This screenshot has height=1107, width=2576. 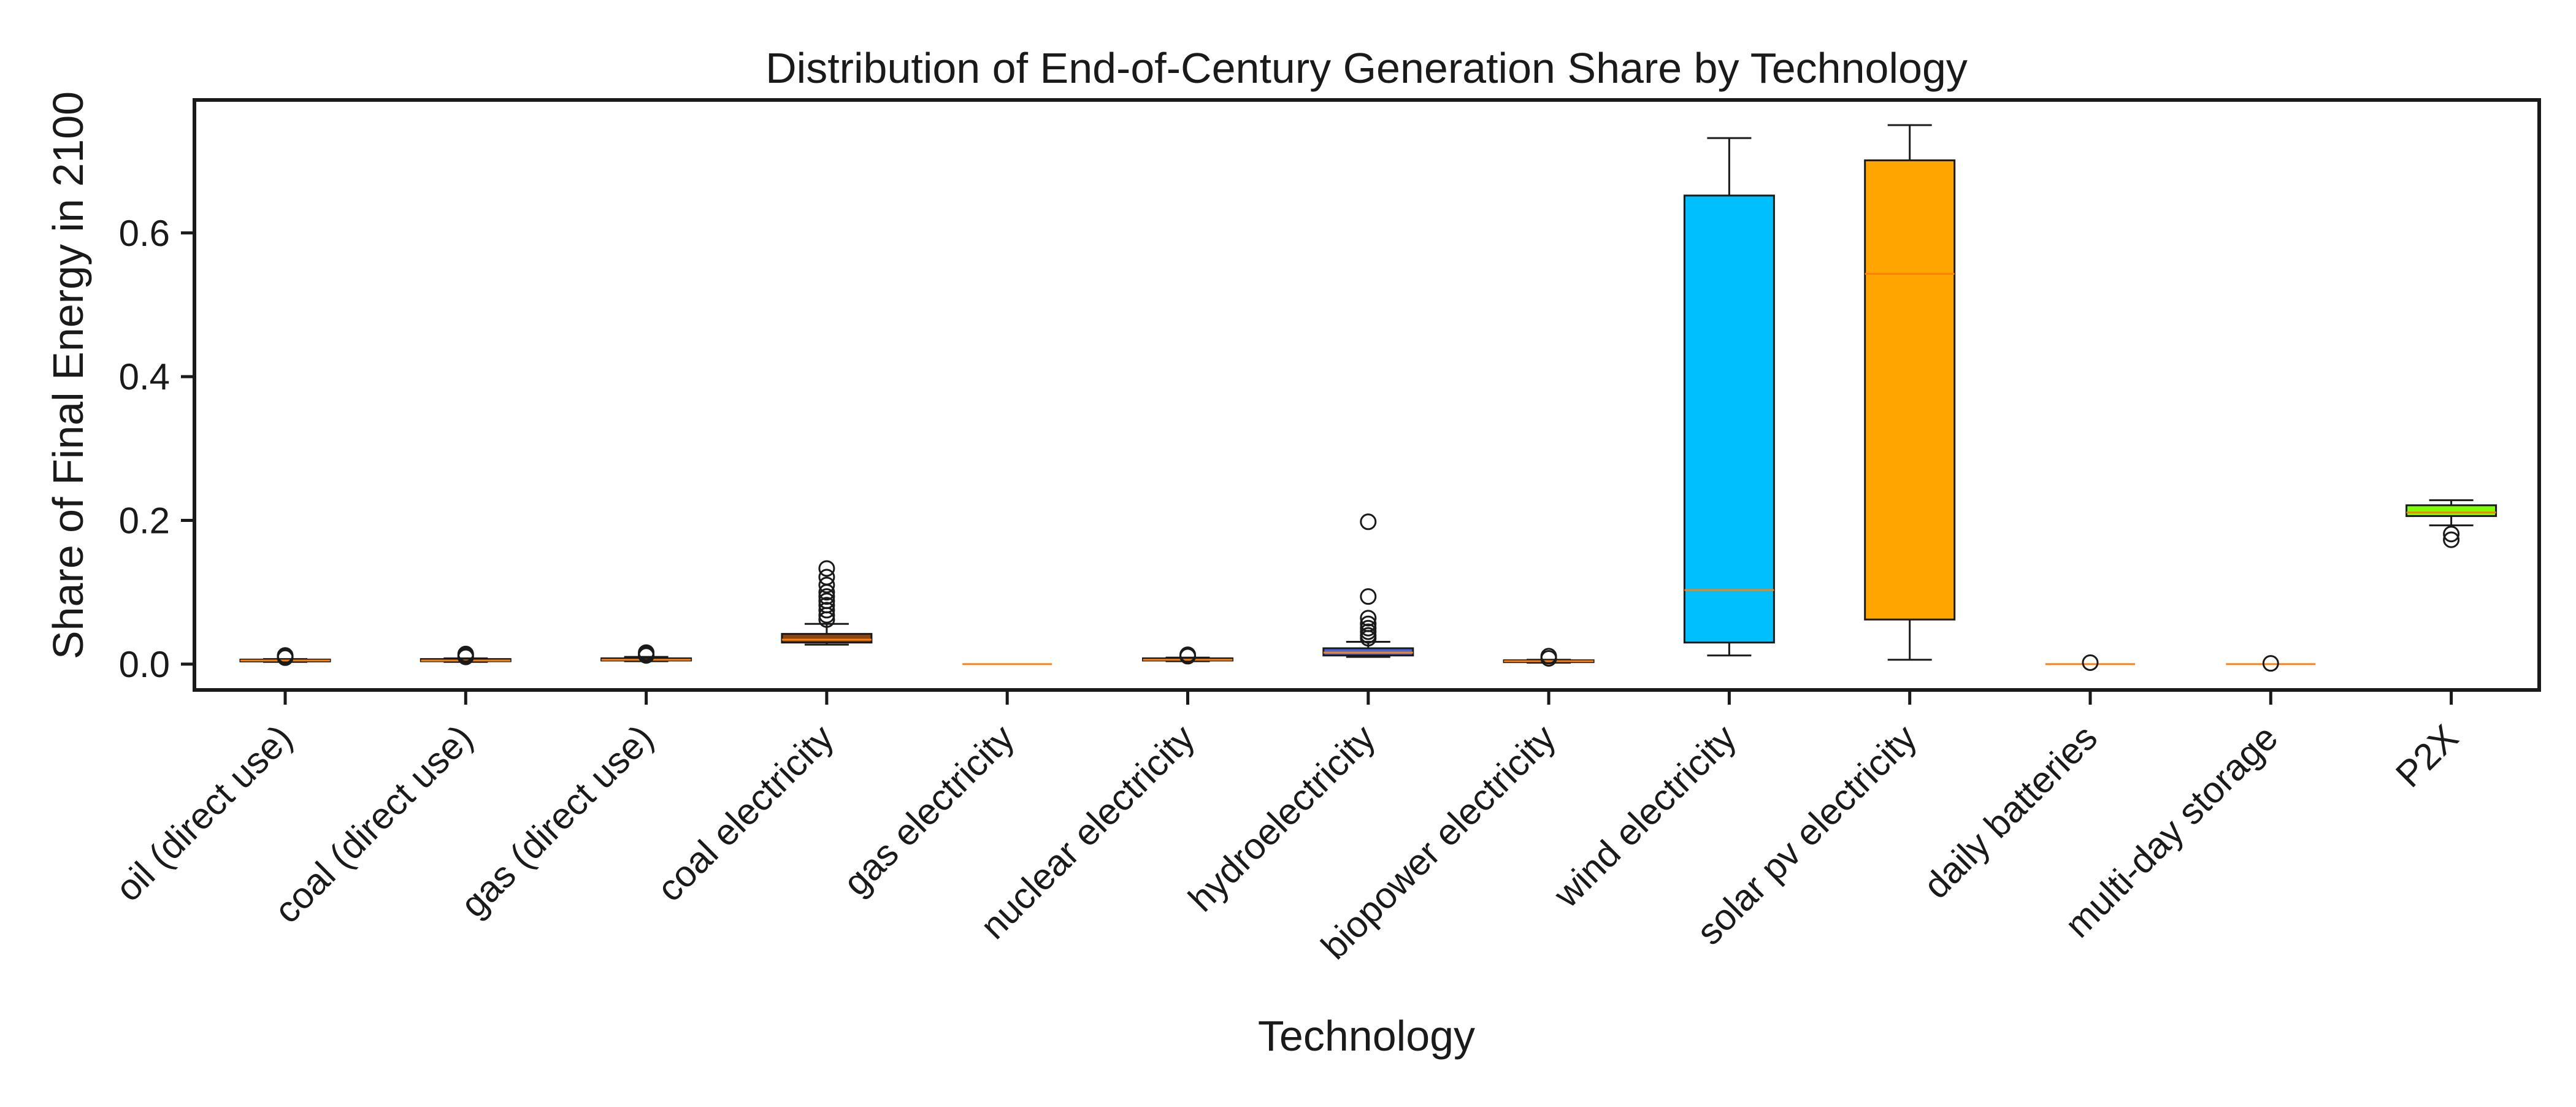 I want to click on y-tick-label: 0.6, so click(x=144, y=233).